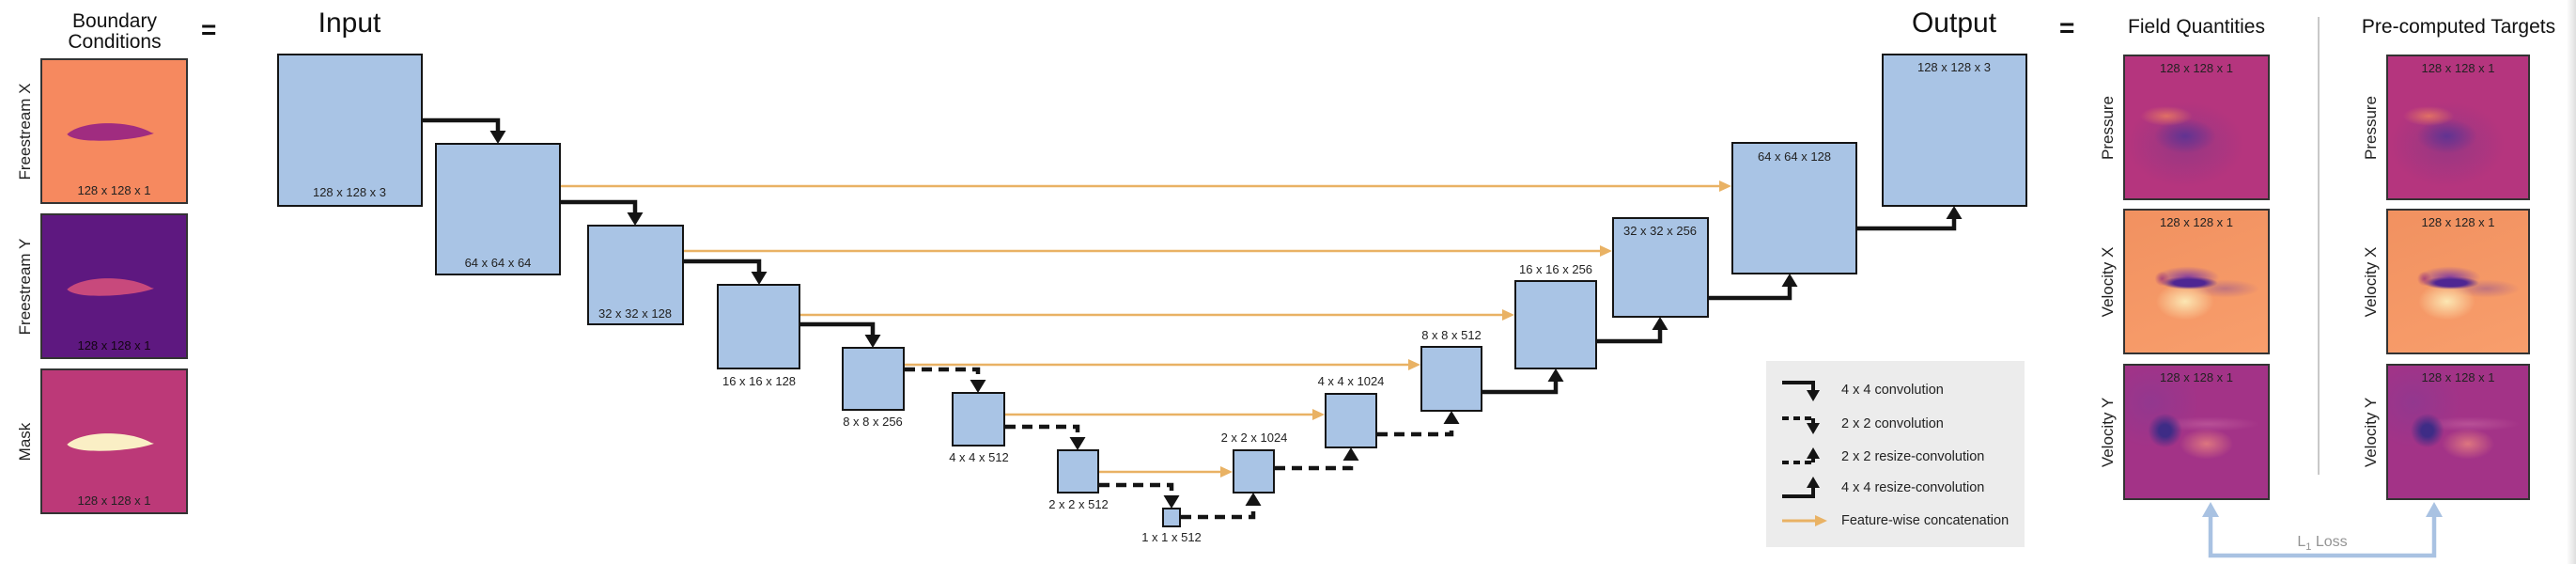 Image resolution: width=2576 pixels, height=564 pixels. Describe the element at coordinates (350, 23) in the screenshot. I see `input-title: Input` at that location.